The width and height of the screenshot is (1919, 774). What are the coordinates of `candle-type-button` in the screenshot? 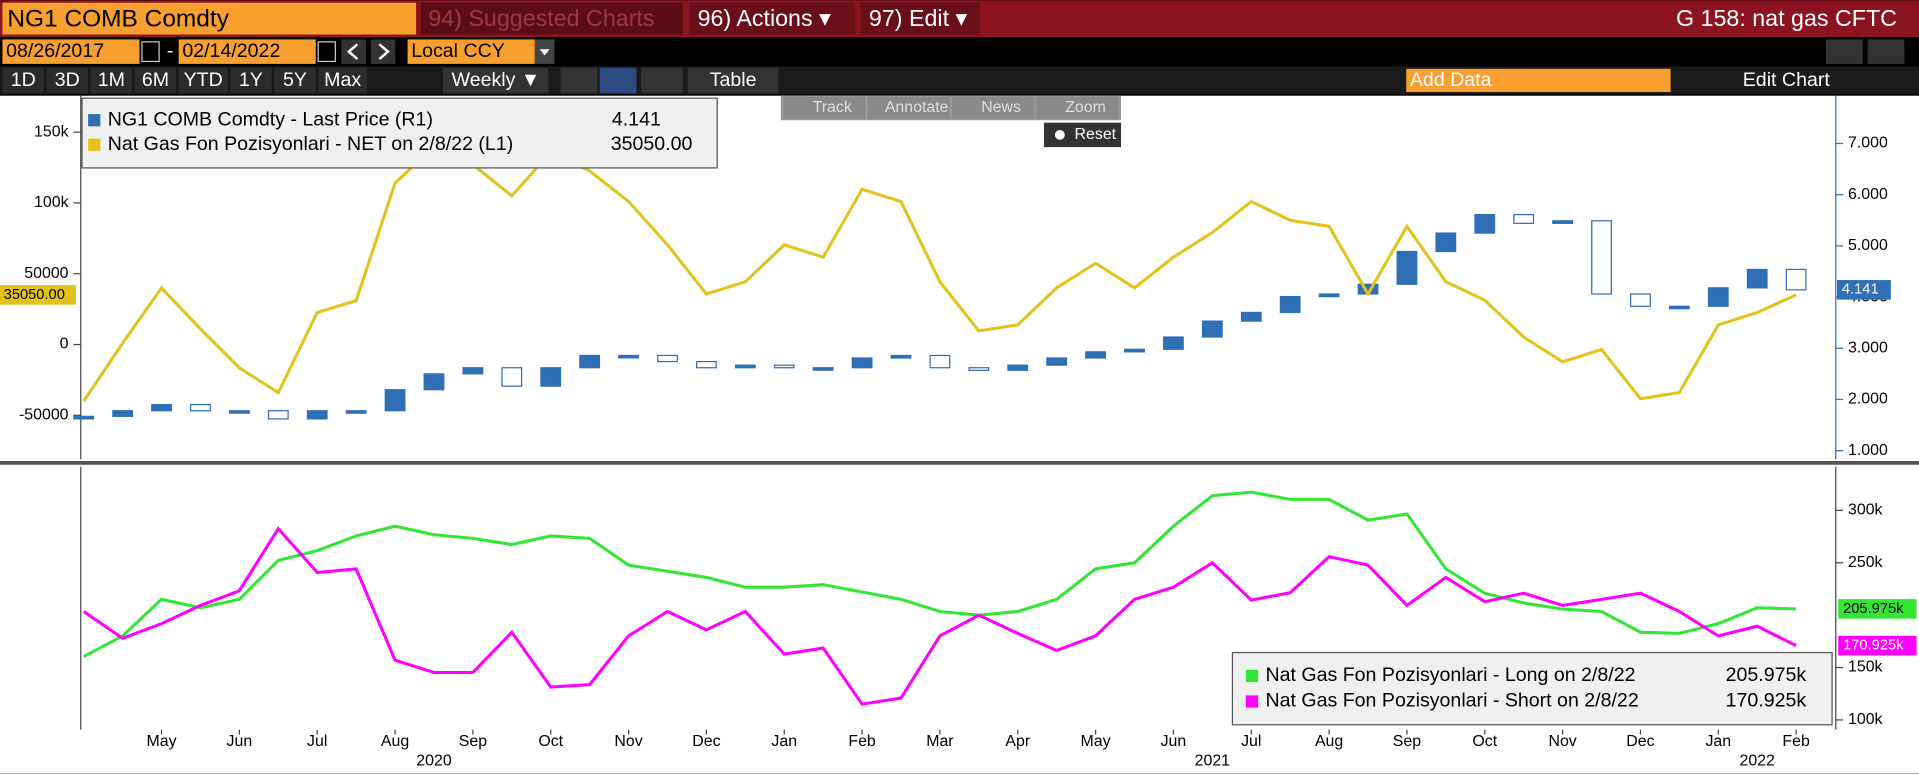 It's located at (618, 80).